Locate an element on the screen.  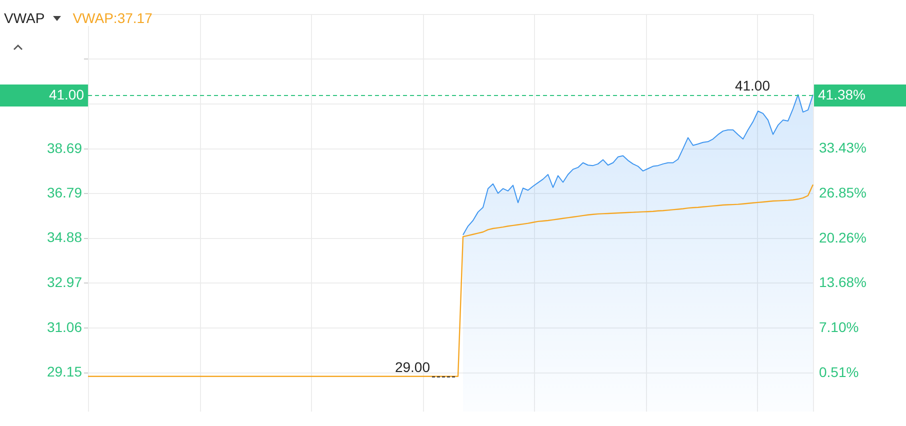
y-tick-label: 38.69 is located at coordinates (64, 148).